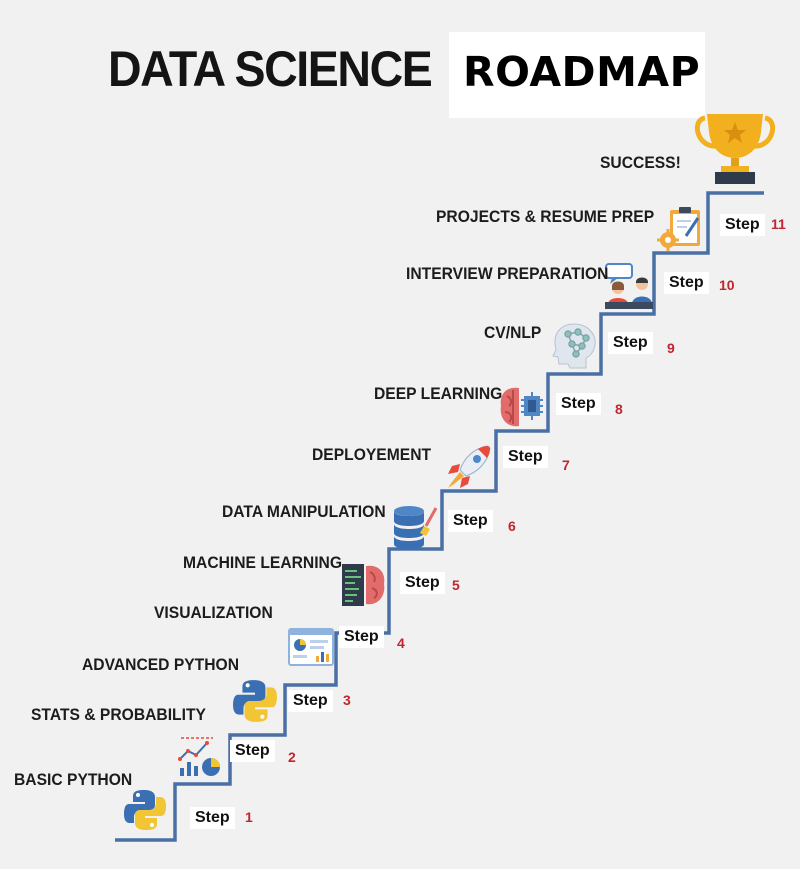 The image size is (800, 869). Describe the element at coordinates (735, 149) in the screenshot. I see `trophy-icon` at that location.